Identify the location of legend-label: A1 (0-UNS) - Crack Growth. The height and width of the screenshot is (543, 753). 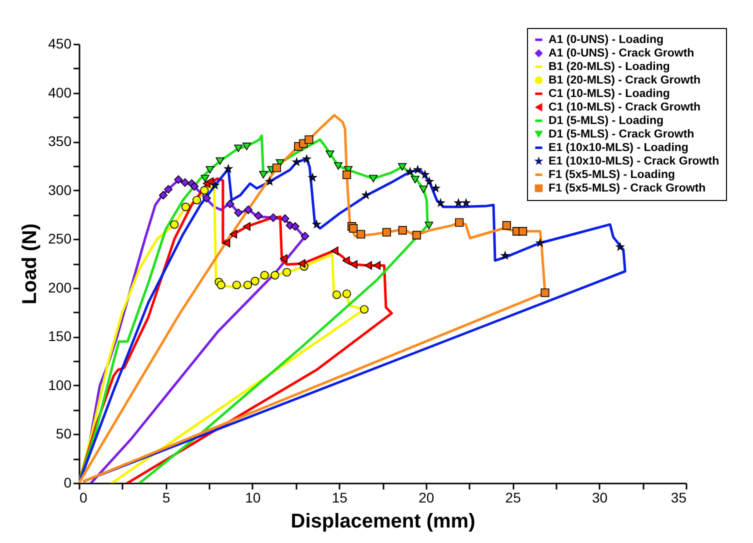
(621, 53).